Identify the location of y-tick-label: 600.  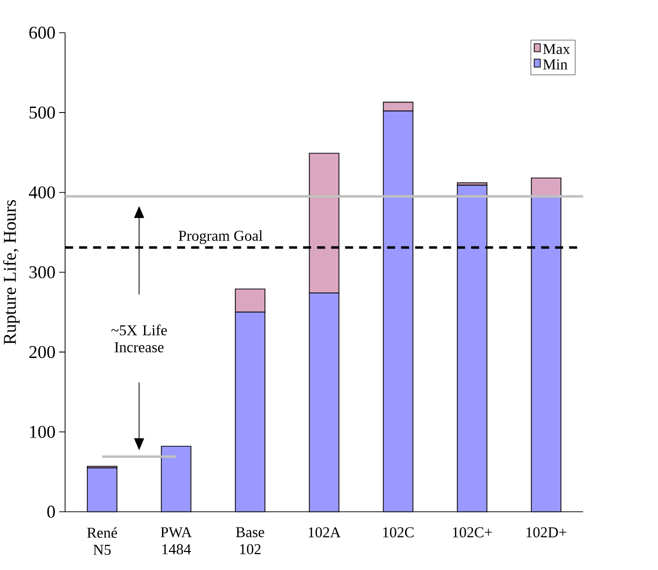
(42, 32).